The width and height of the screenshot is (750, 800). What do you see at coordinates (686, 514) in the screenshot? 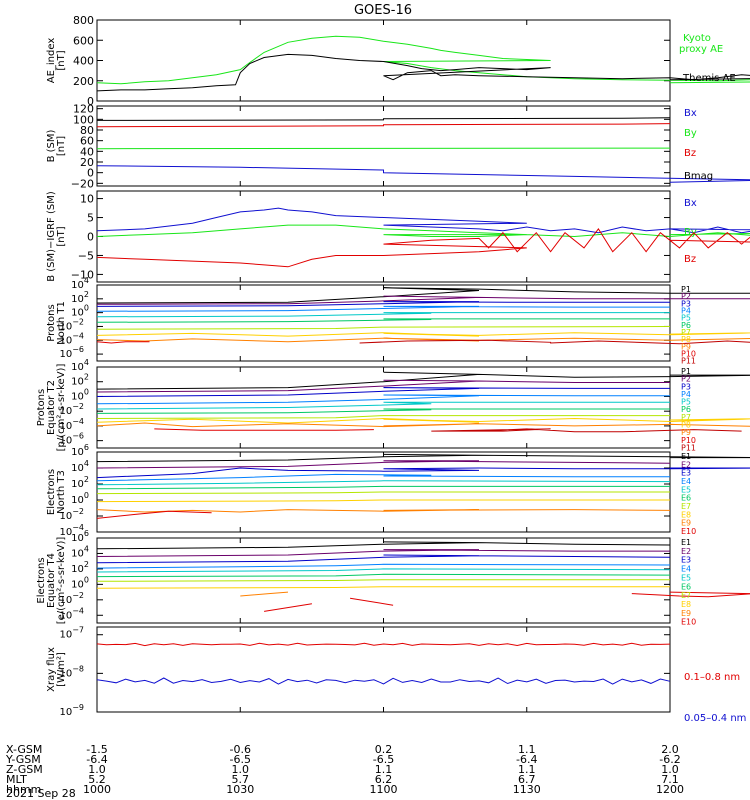
I see `legend-label: E8` at bounding box center [686, 514].